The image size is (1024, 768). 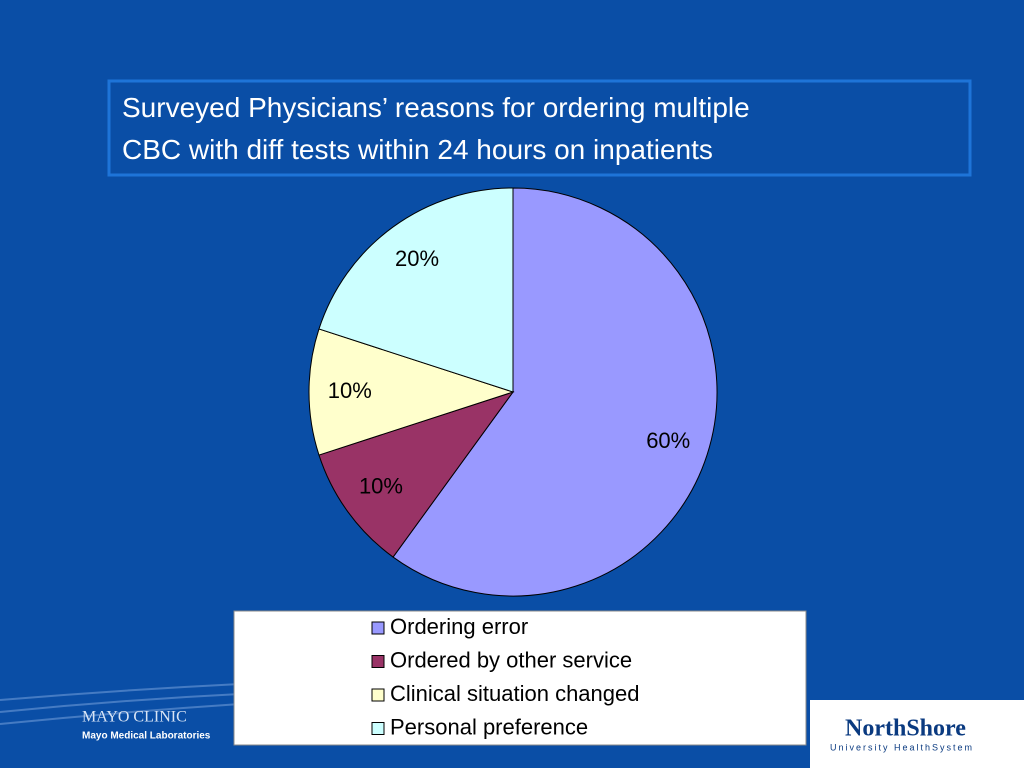 I want to click on data-label: 60%, so click(x=668, y=440).